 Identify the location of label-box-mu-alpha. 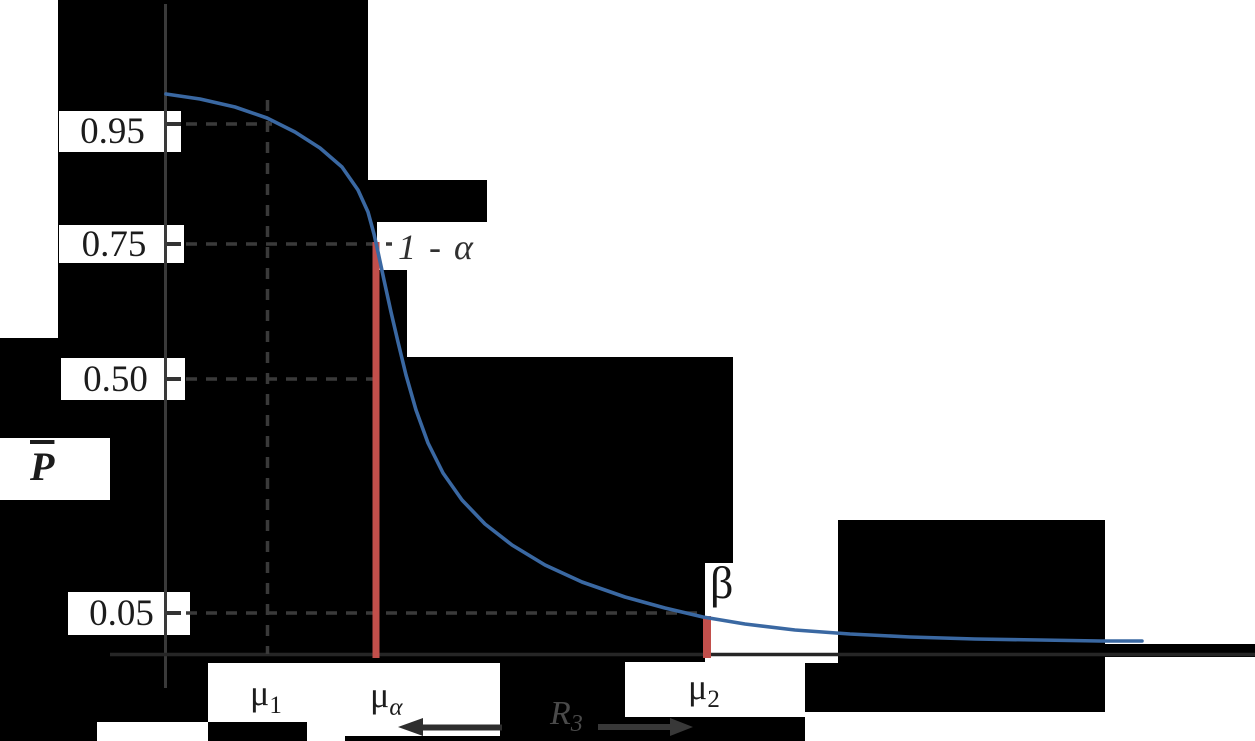
(422, 699).